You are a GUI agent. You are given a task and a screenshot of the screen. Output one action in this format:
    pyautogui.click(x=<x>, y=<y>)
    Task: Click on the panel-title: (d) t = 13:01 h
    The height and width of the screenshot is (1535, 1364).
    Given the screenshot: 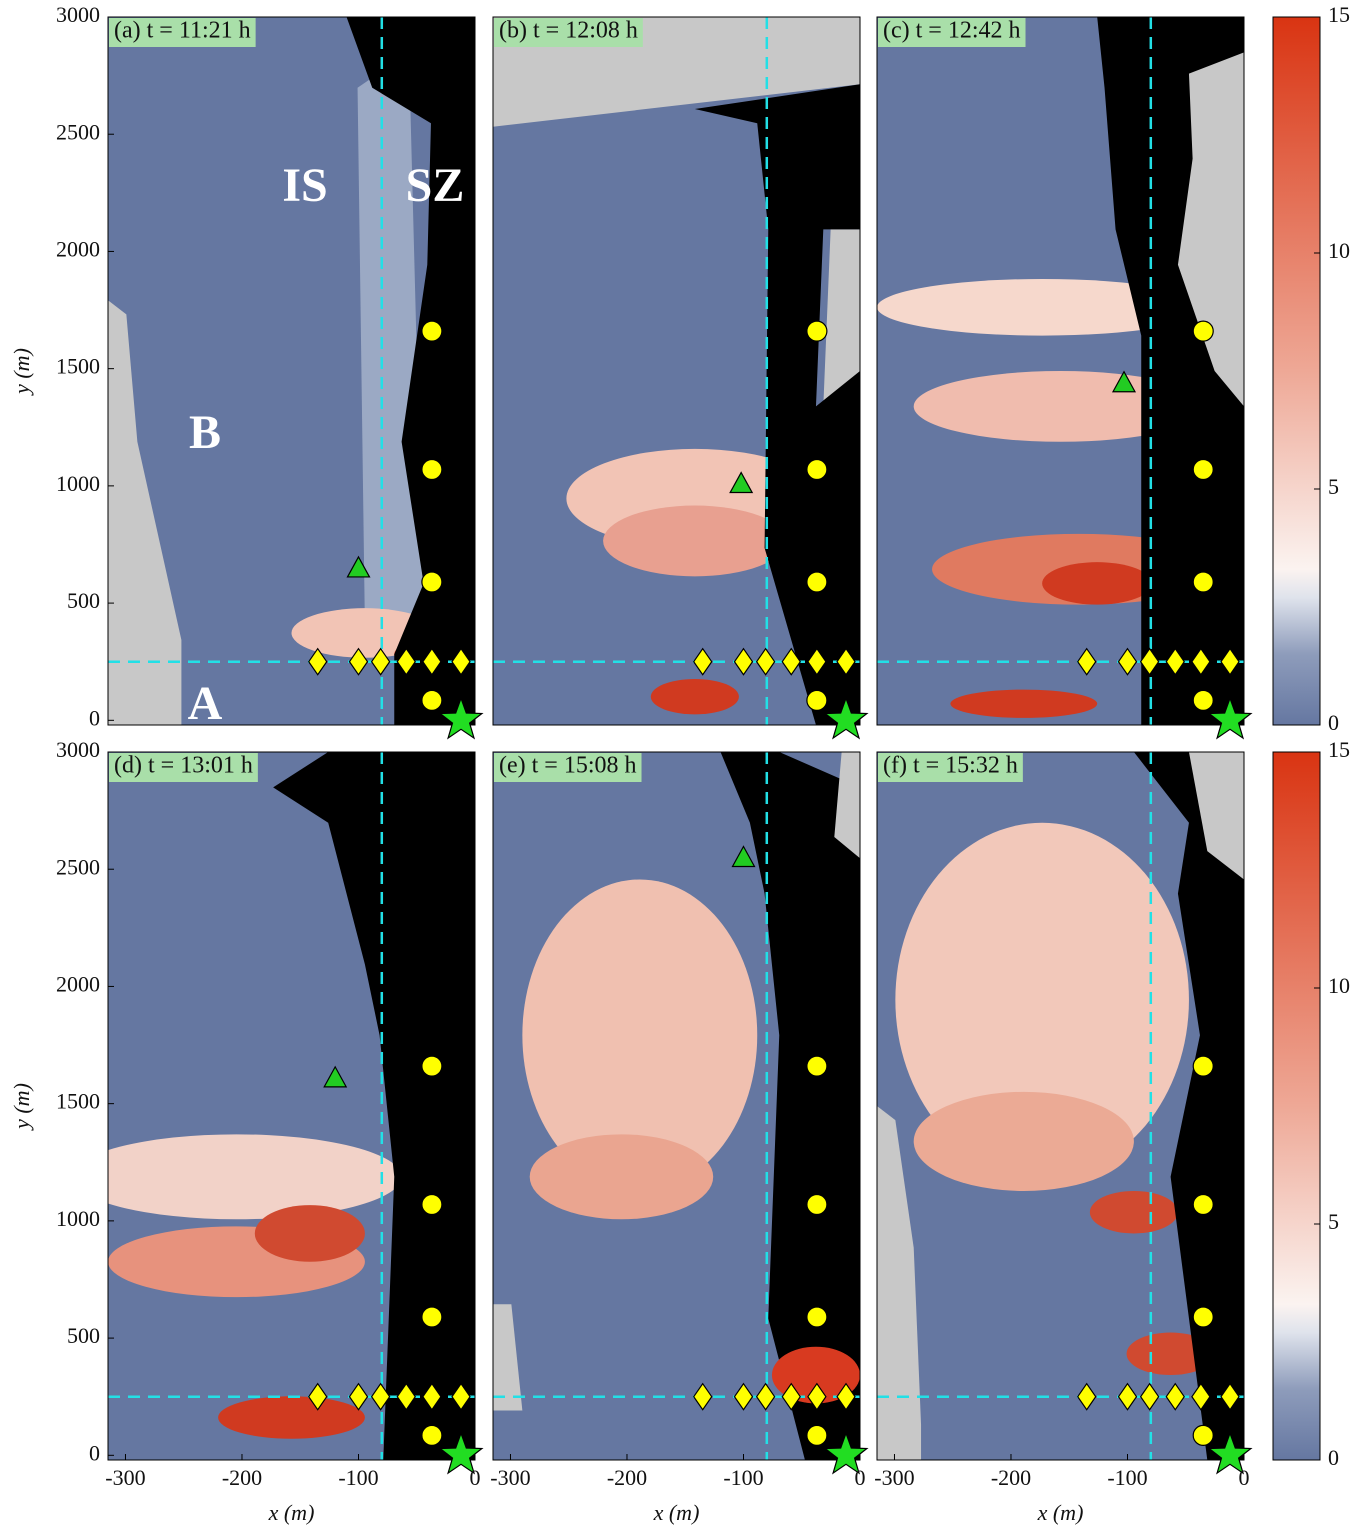 What is the action you would take?
    pyautogui.click(x=183, y=766)
    